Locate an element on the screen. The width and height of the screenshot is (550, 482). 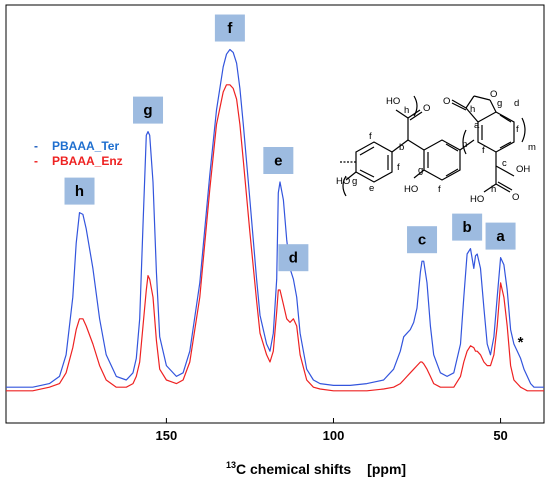
peak-label-a: a is located at coordinates (500, 236).